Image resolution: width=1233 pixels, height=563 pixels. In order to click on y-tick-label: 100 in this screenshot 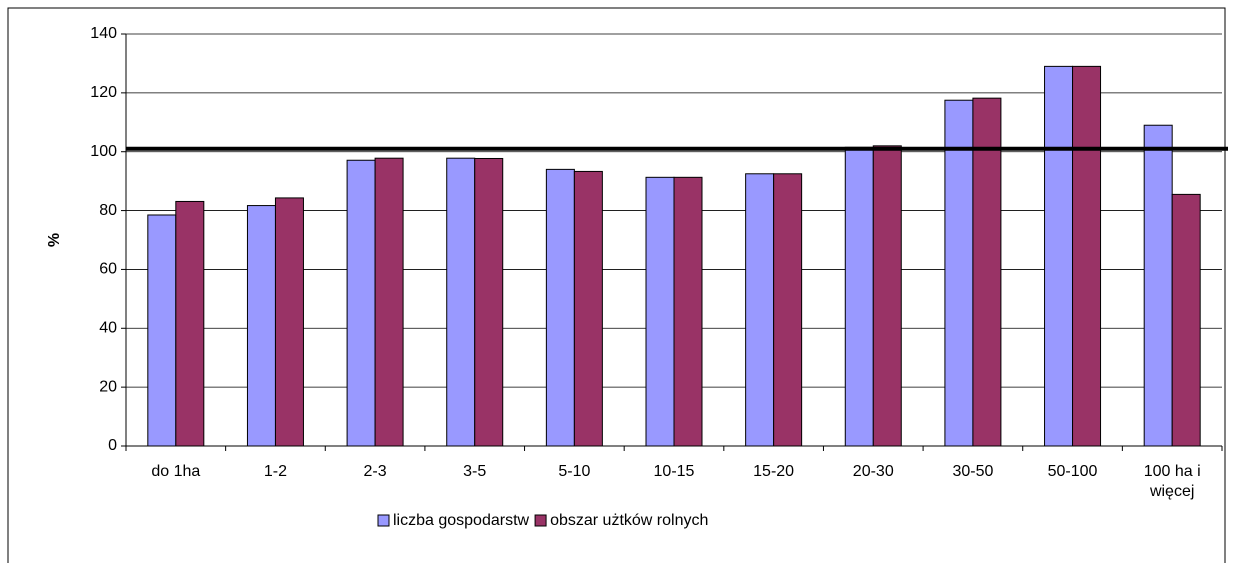, I will do `click(103, 151)`.